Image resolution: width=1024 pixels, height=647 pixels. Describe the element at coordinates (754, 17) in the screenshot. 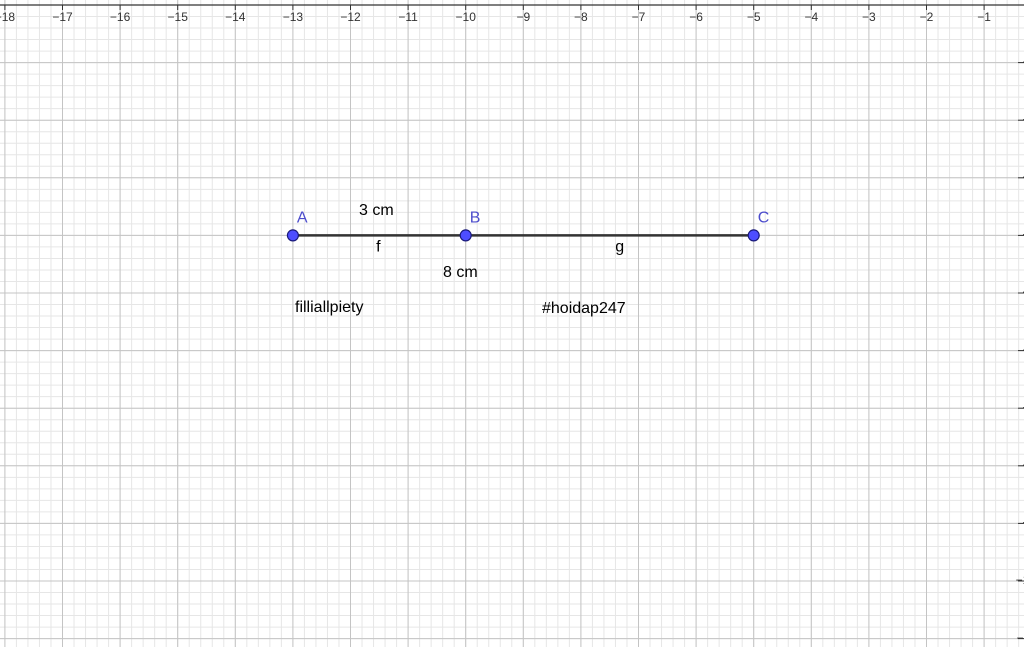

I see `x-tick-label: −5` at that location.